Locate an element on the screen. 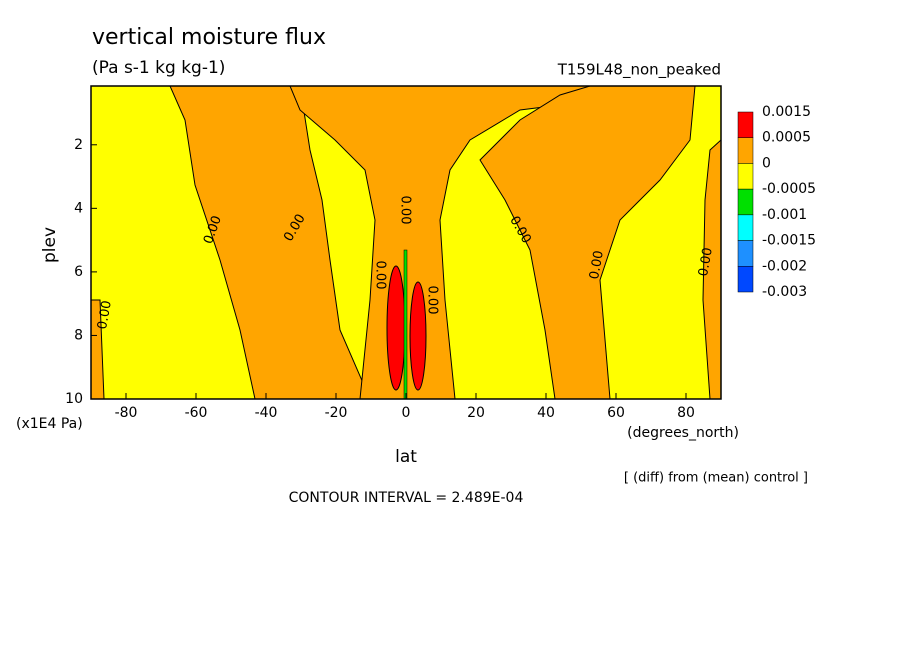 This screenshot has width=904, height=654. colorbar-label: -0.003 is located at coordinates (784, 292).